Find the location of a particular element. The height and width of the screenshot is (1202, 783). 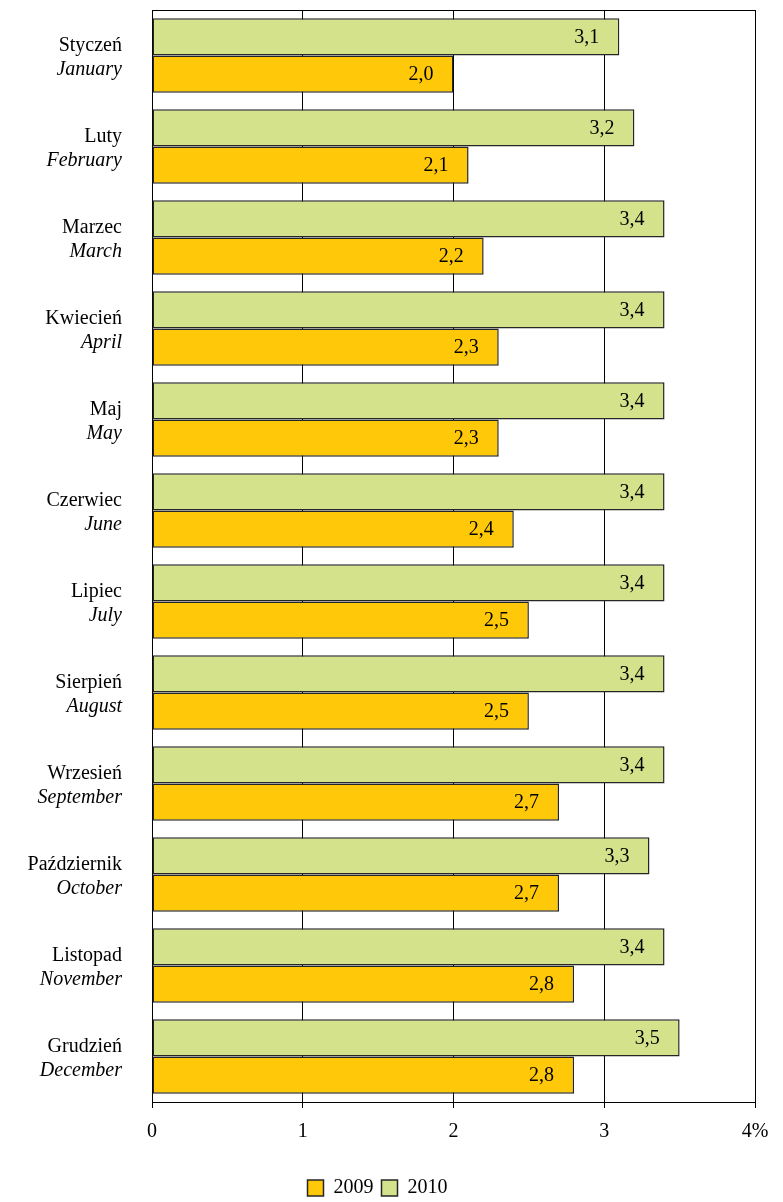

y-tick-label: Lipiec July is located at coordinates (96, 602).